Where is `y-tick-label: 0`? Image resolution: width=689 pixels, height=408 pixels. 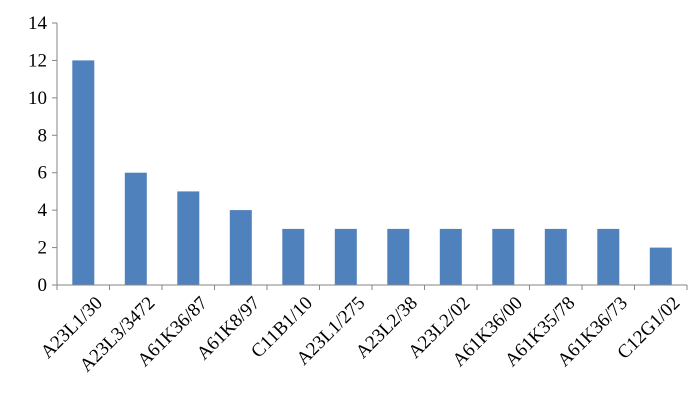 y-tick-label: 0 is located at coordinates (43, 285).